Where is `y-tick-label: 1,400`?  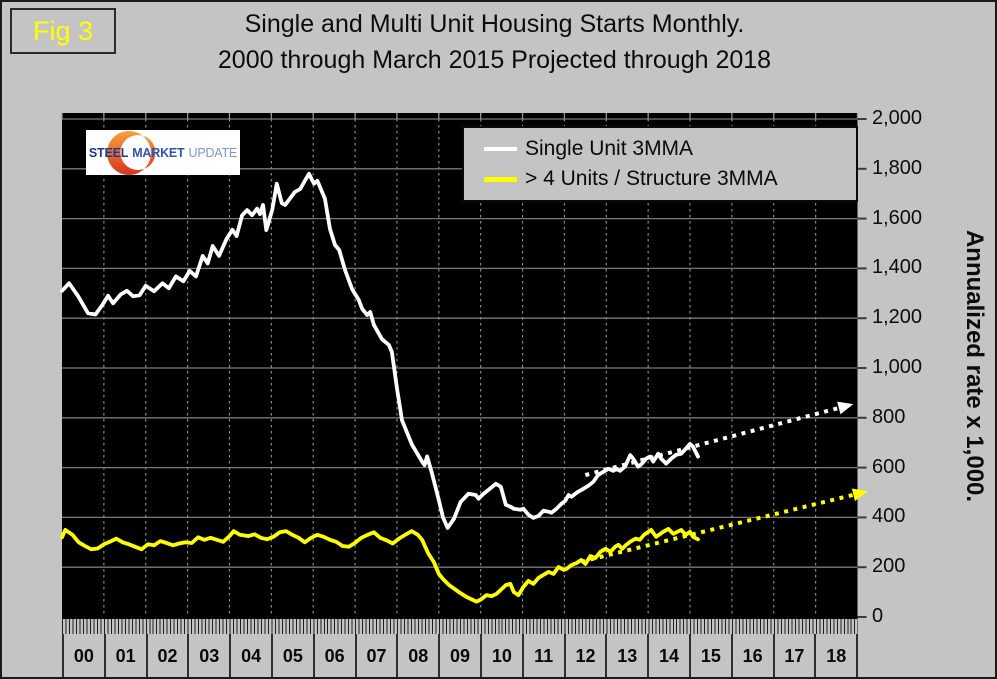 y-tick-label: 1,400 is located at coordinates (897, 267).